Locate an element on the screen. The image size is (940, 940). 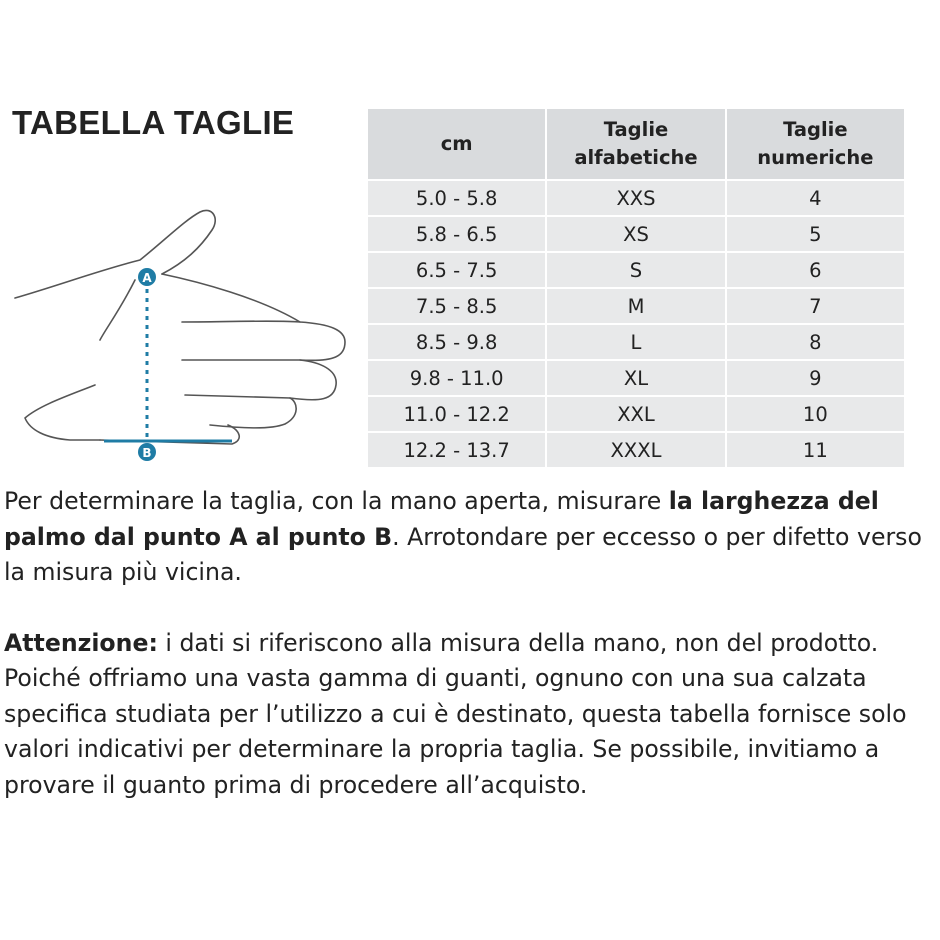
point-b-label: B is located at coordinates (146, 453).